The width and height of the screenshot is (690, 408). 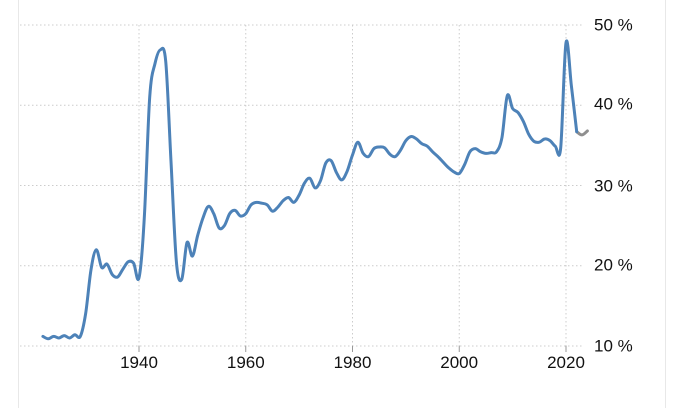 What do you see at coordinates (139, 362) in the screenshot?
I see `x-axis-label-1940: 1940` at bounding box center [139, 362].